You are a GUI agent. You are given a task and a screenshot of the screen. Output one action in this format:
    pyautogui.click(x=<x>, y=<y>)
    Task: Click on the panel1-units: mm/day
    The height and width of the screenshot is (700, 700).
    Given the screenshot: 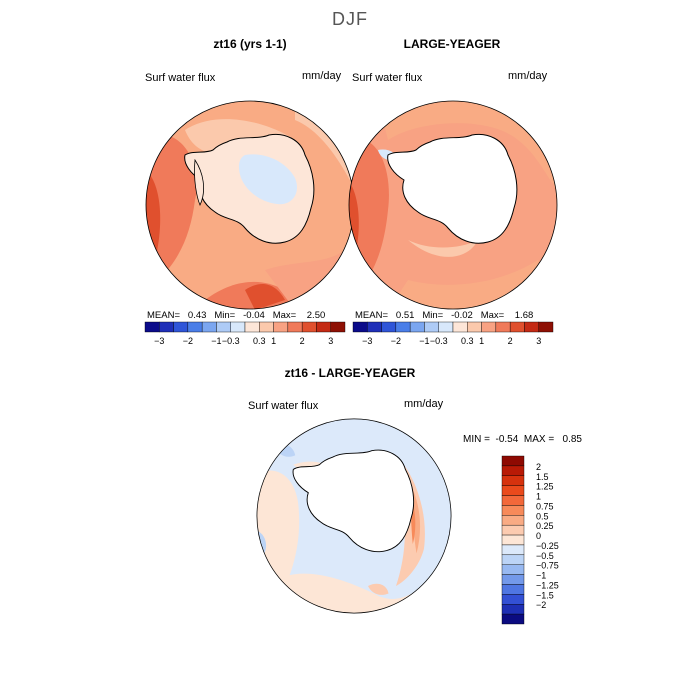 What is the action you would take?
    pyautogui.click(x=322, y=76)
    